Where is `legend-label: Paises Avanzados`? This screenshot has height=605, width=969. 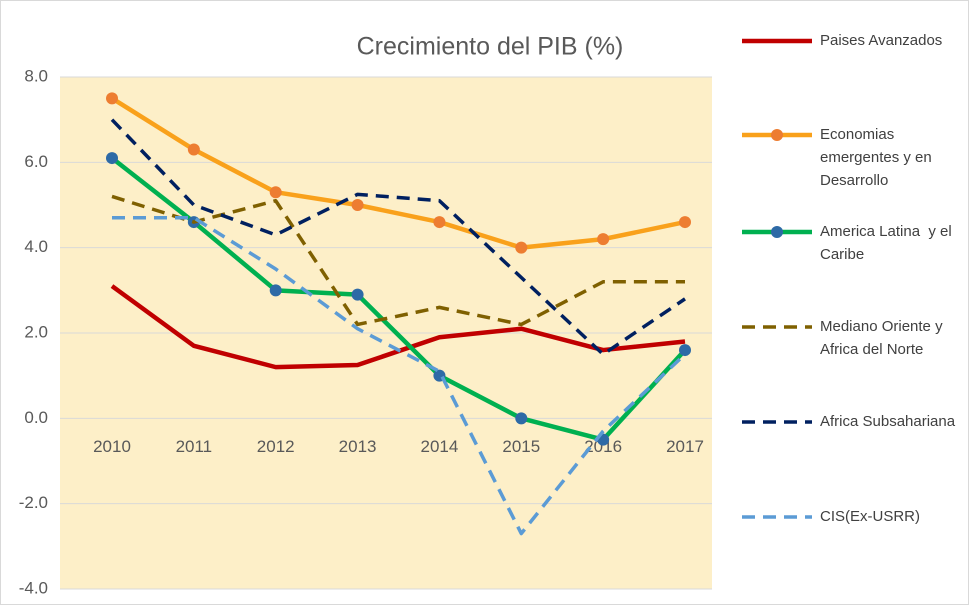 legend-label: Paises Avanzados is located at coordinates (881, 40).